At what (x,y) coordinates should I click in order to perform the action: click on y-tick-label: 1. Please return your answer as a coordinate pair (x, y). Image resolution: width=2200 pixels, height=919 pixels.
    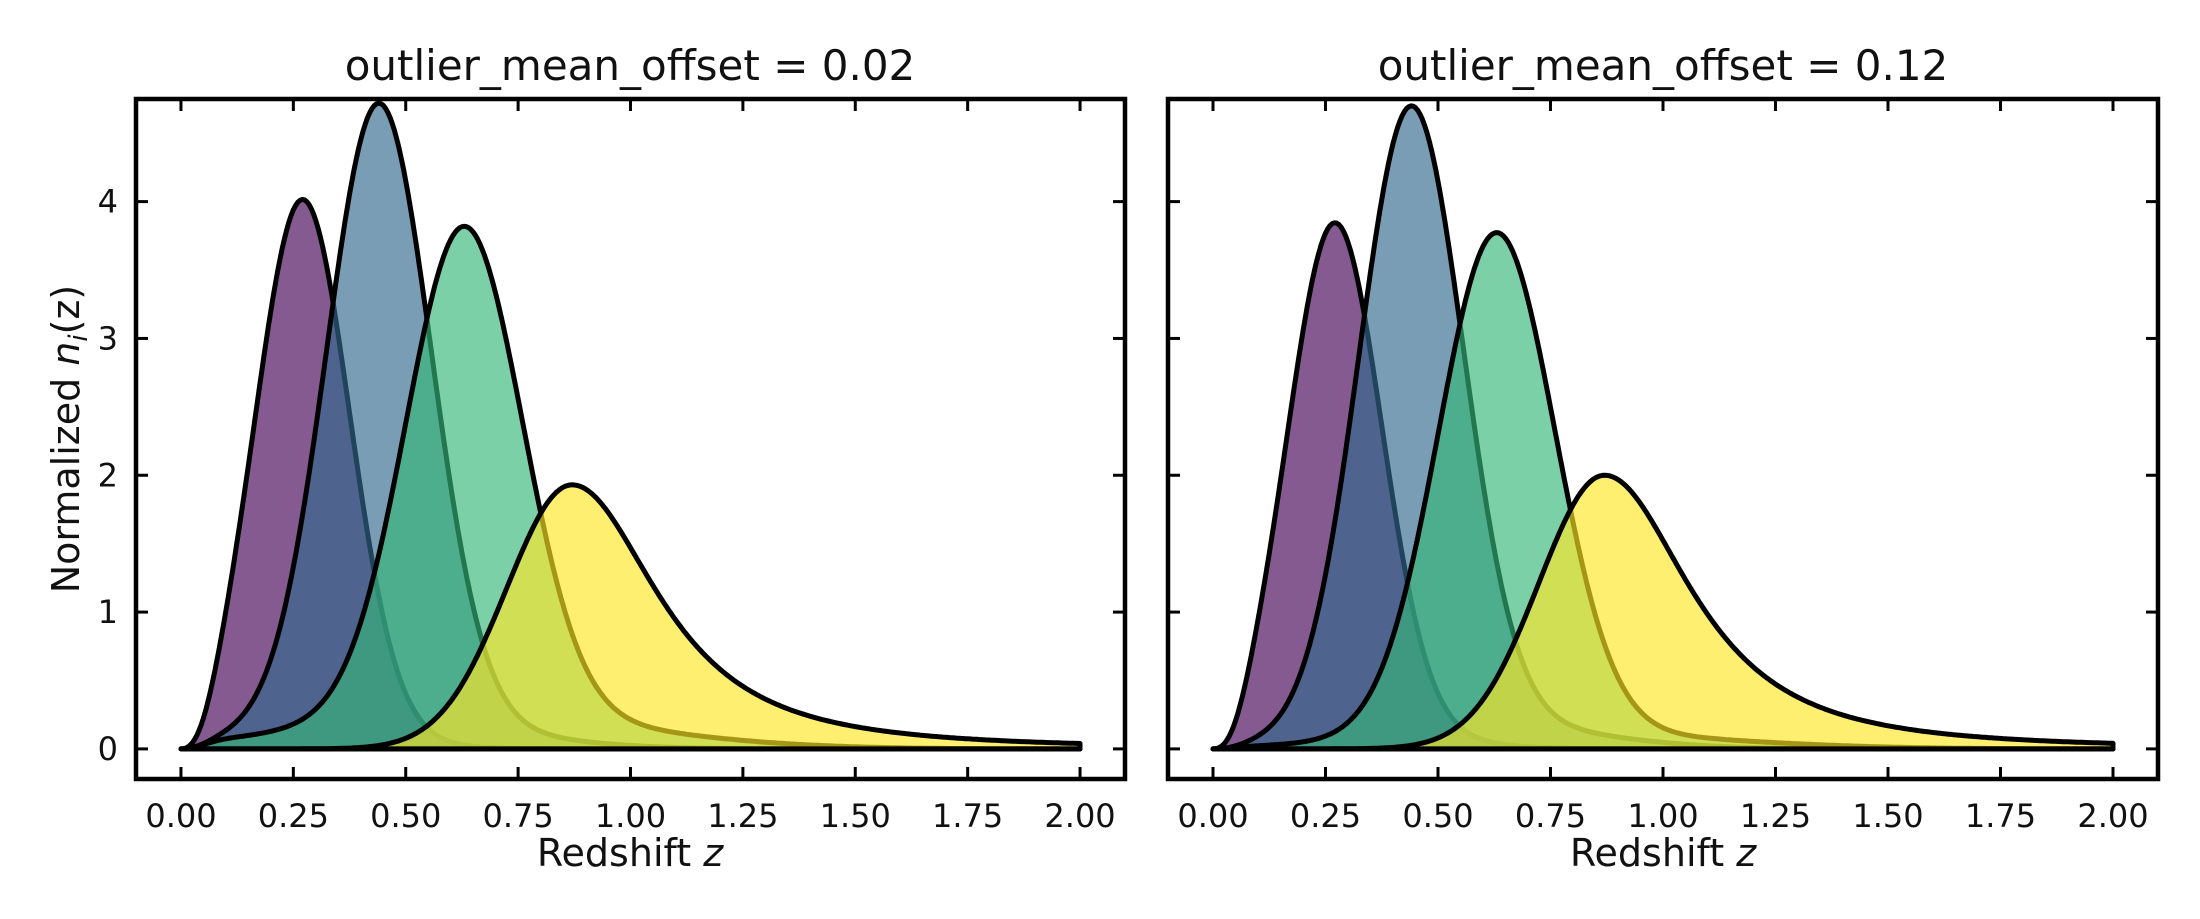
    Looking at the image, I should click on (108, 612).